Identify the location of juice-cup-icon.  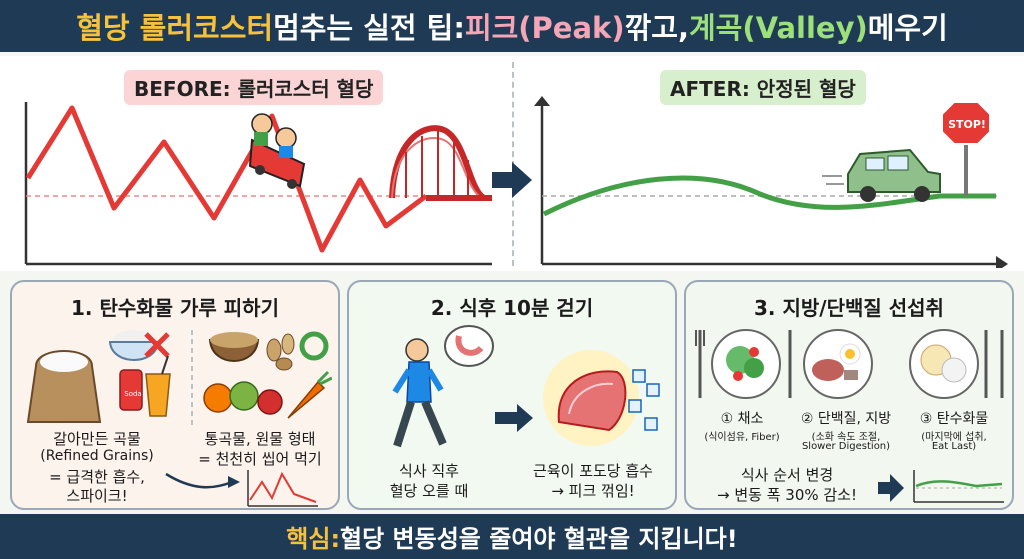
(158, 386).